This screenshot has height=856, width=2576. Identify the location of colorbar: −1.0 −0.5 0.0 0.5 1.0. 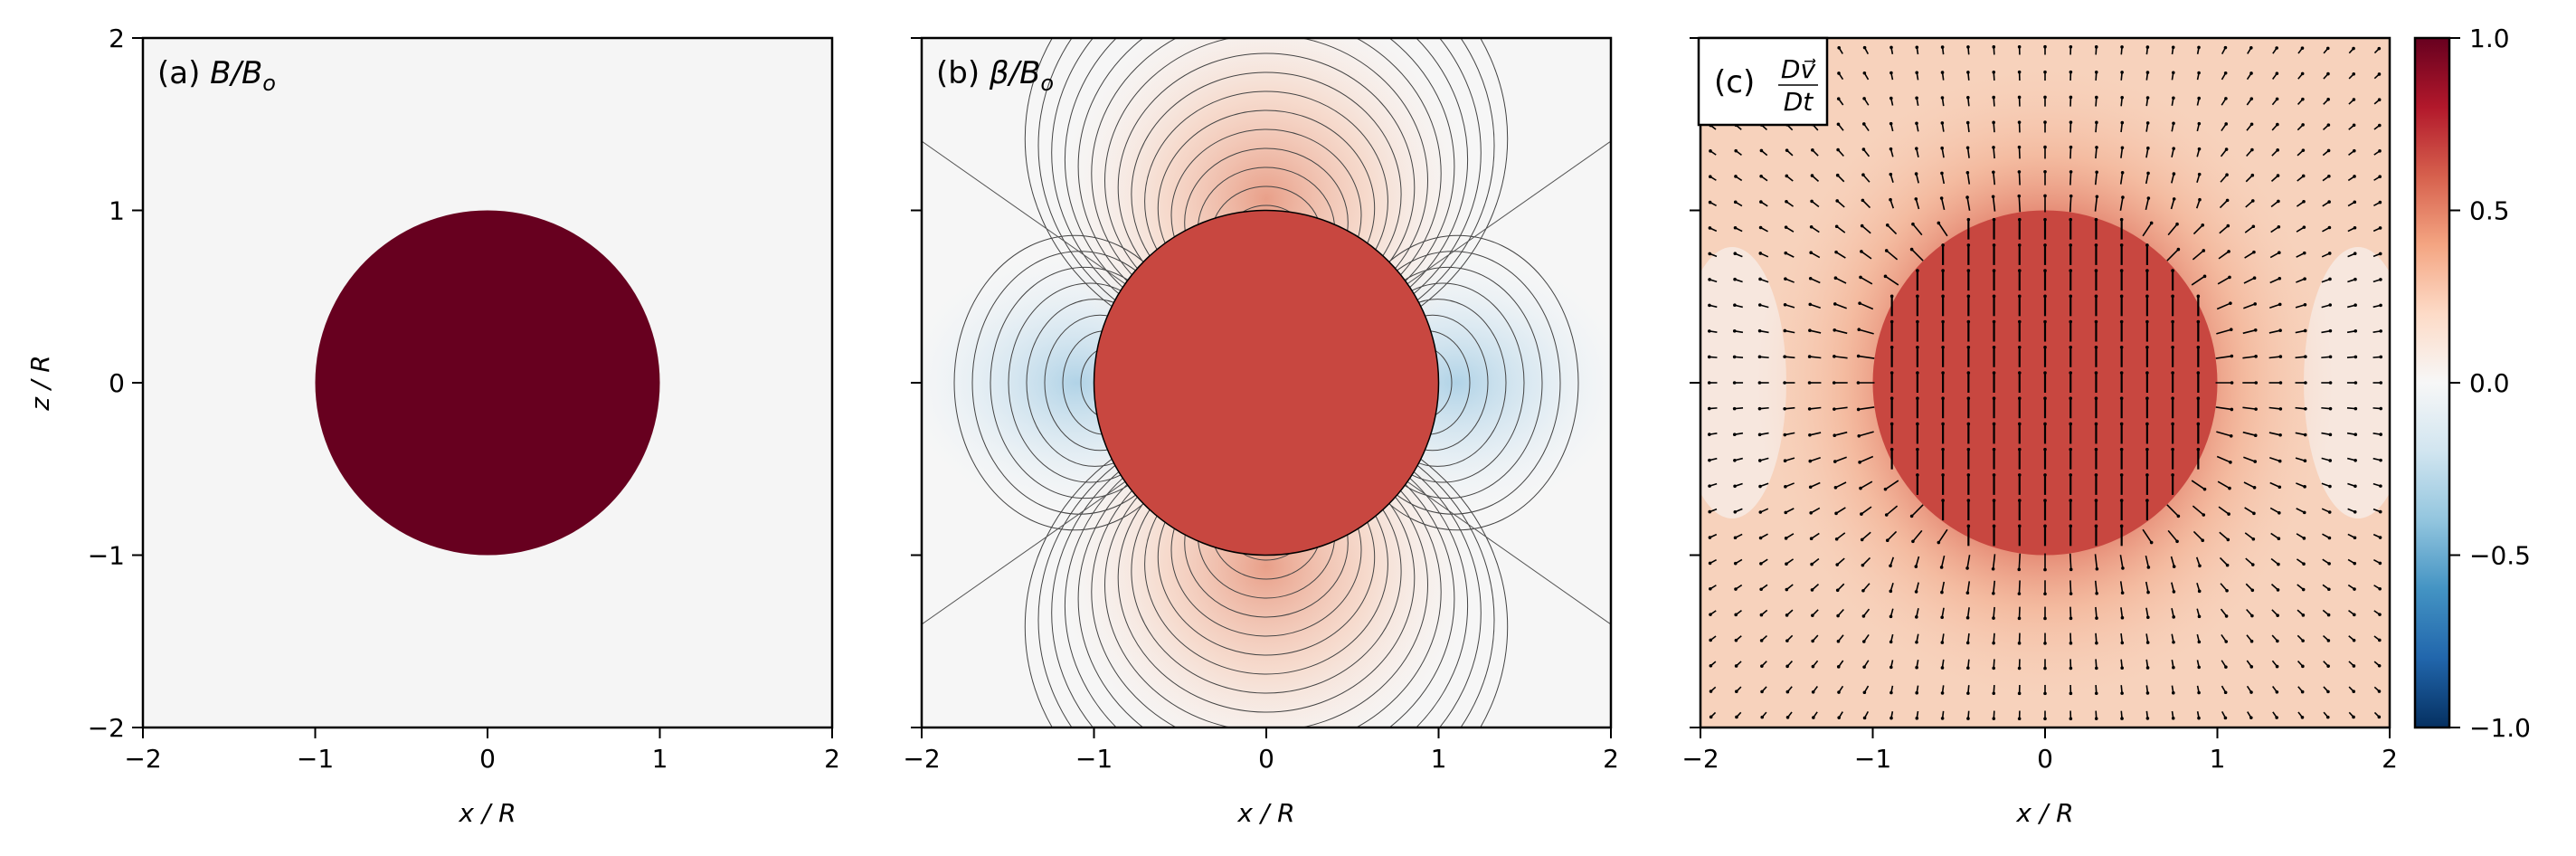
(2472, 383).